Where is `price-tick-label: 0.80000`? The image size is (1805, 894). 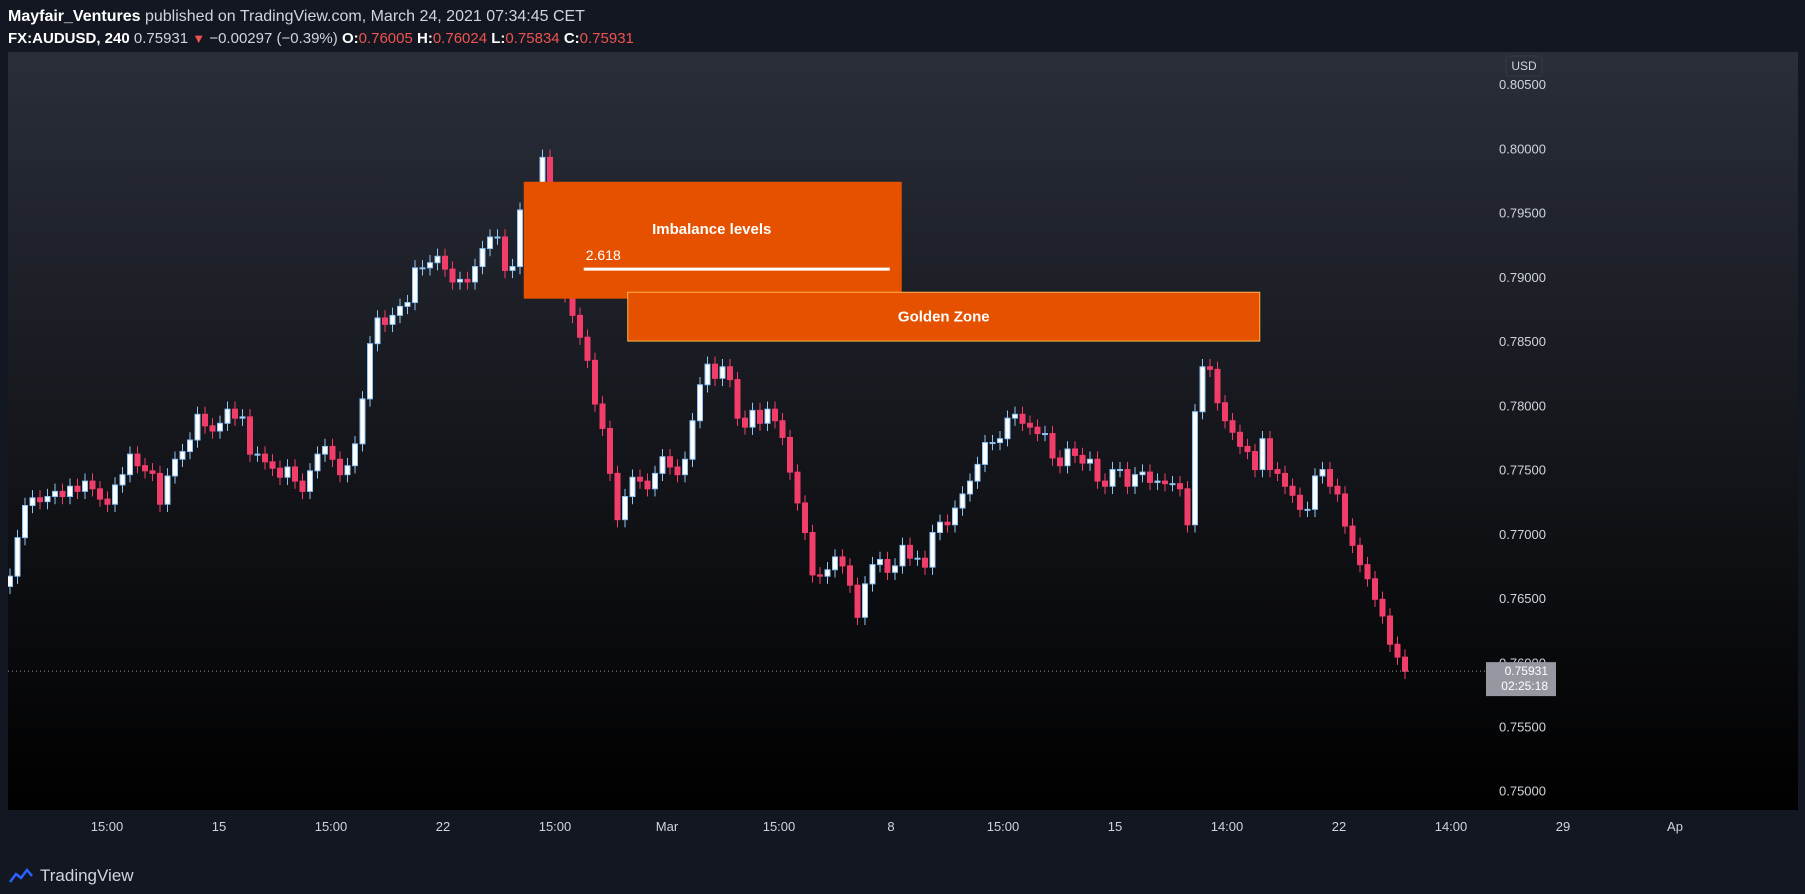
price-tick-label: 0.80000 is located at coordinates (1522, 148).